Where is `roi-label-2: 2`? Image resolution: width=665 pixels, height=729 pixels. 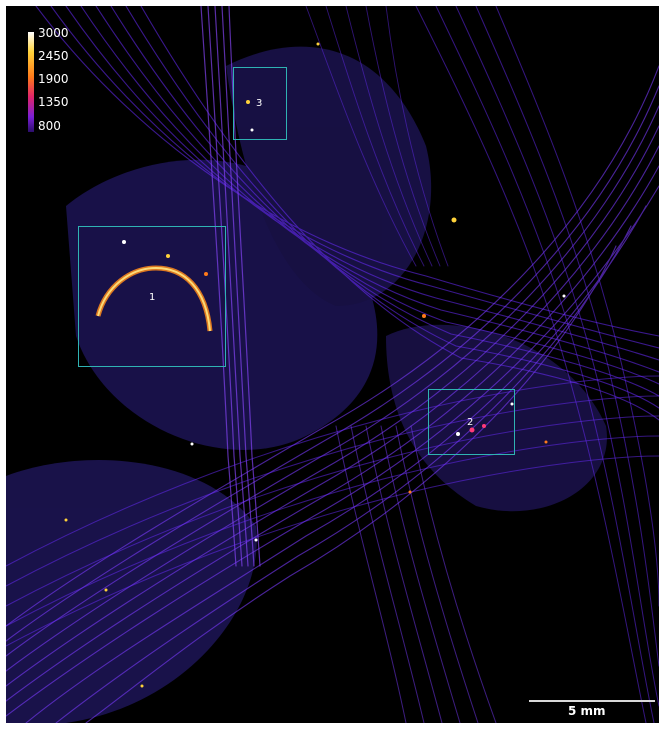
roi-label-2: 2 is located at coordinates (470, 422).